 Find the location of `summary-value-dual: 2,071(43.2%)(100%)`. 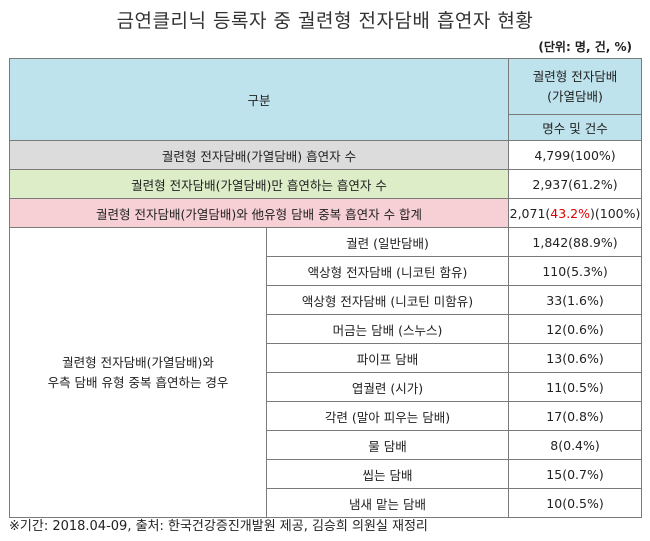

summary-value-dual: 2,071(43.2%)(100%) is located at coordinates (575, 213).